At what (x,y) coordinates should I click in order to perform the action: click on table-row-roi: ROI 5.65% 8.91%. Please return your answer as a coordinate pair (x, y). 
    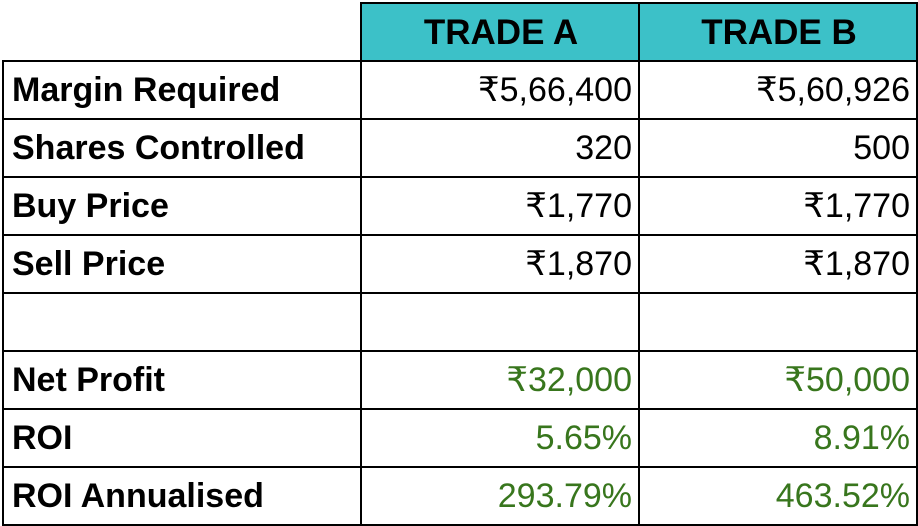
    Looking at the image, I should click on (460, 438).